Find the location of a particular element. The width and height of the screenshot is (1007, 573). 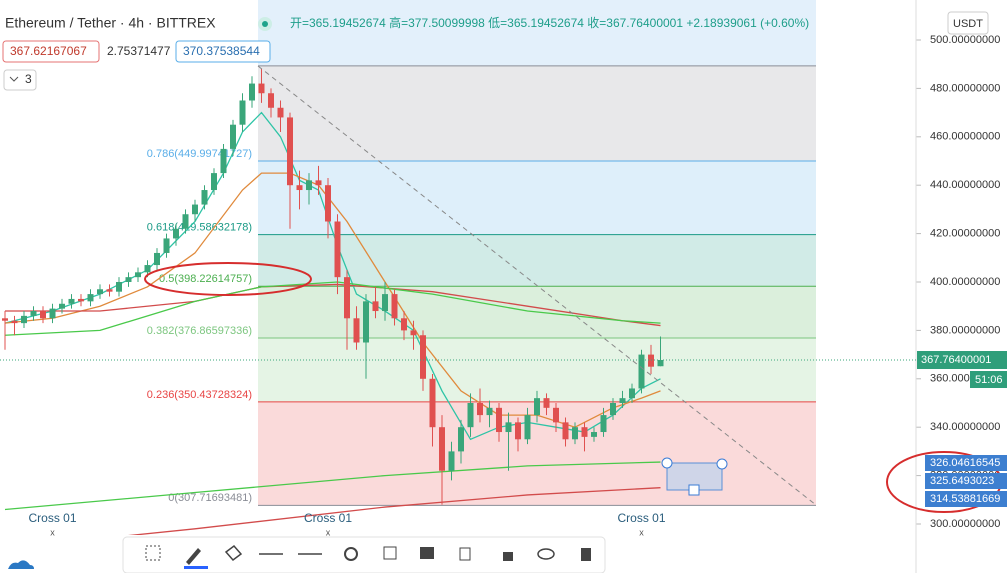

price-tag-label: 314.53881669 is located at coordinates (965, 499).